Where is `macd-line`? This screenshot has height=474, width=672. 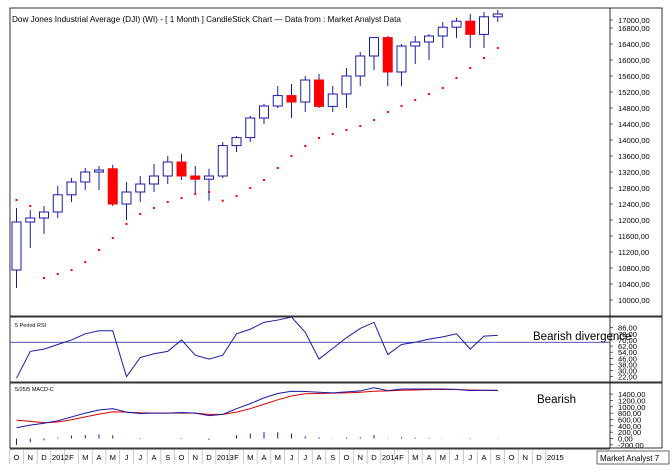 macd-line is located at coordinates (257, 408).